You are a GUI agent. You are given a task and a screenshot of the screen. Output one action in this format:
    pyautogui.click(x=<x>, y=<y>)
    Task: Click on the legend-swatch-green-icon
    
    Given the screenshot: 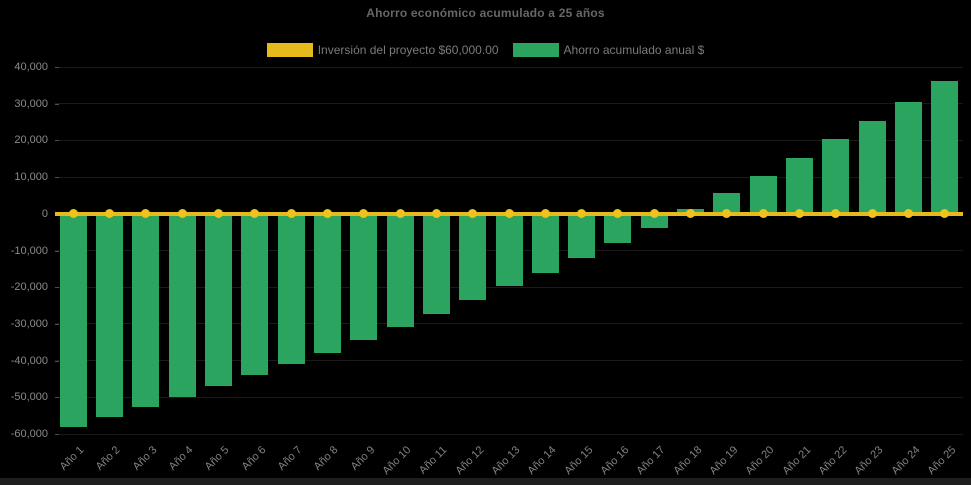 What is the action you would take?
    pyautogui.click(x=535, y=50)
    